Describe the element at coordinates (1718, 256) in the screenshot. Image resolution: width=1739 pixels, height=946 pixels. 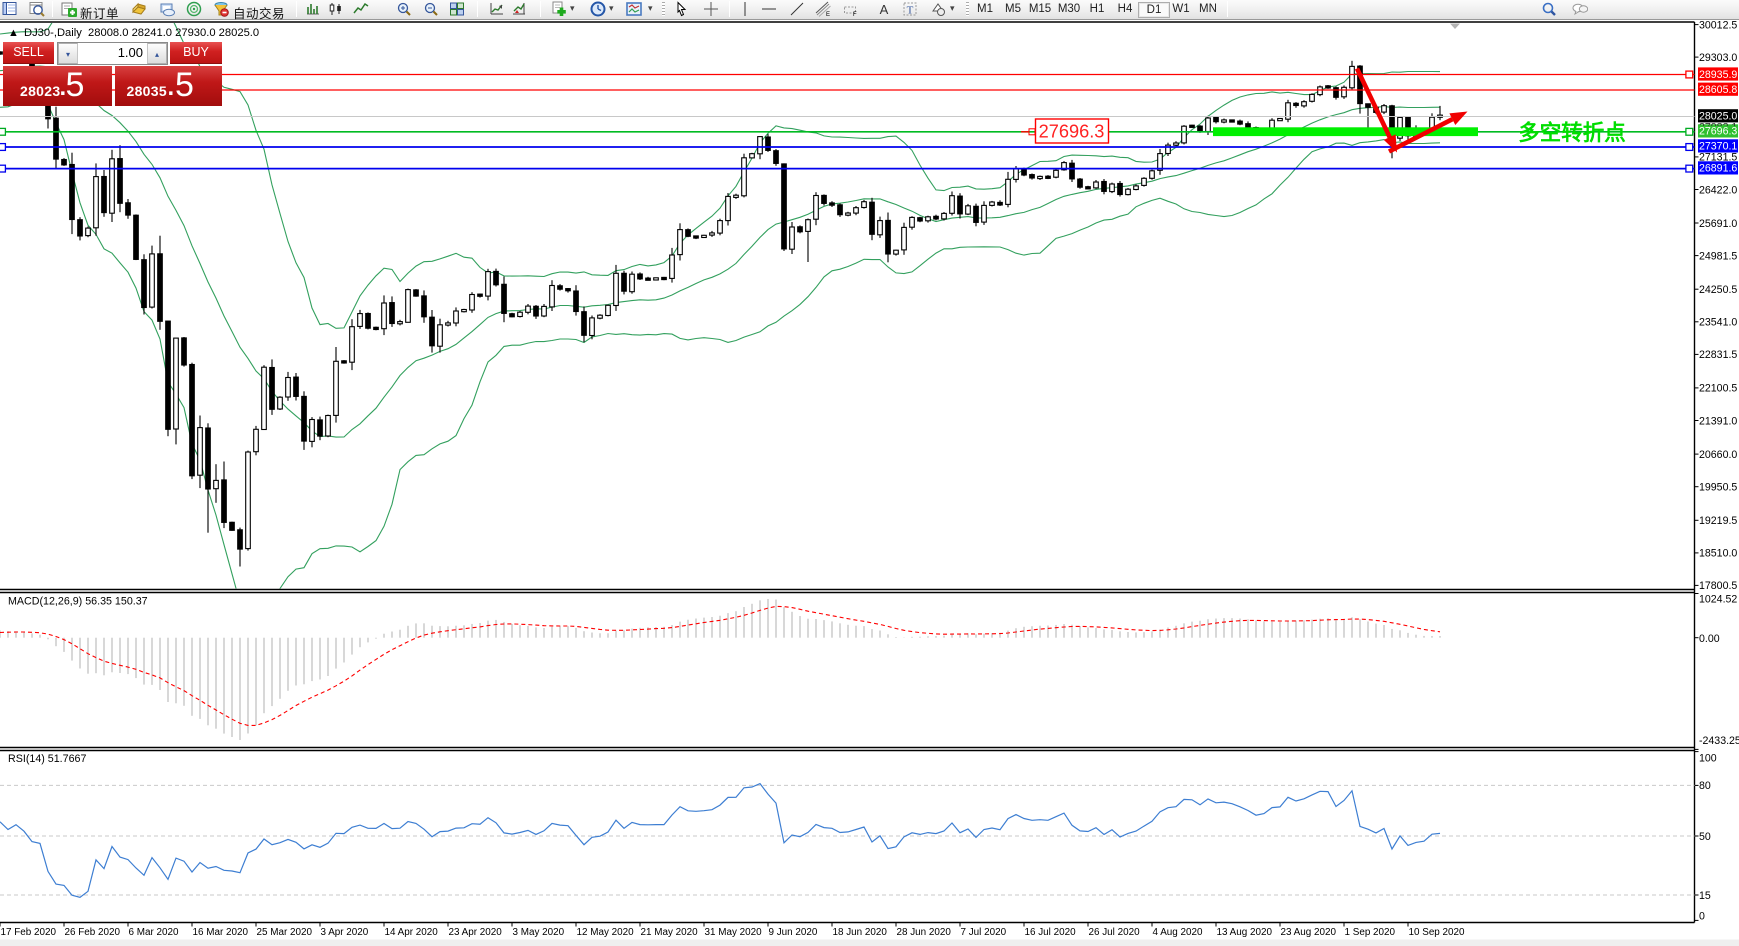
I see `svg-text: 24981.5` at that location.